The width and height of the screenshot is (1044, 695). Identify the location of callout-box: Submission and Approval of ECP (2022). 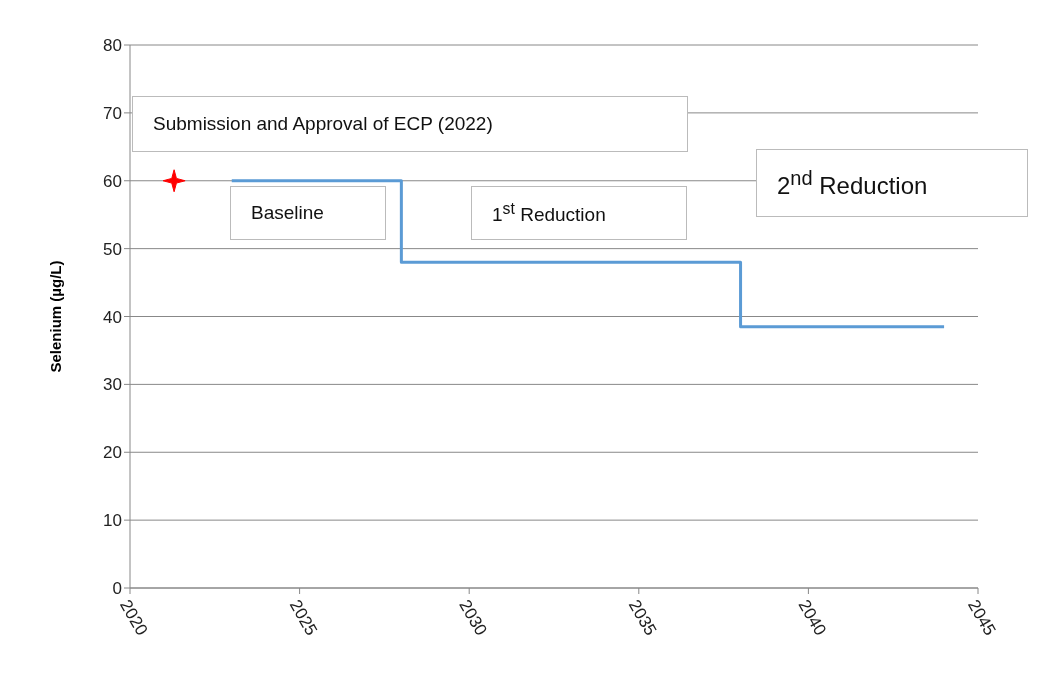
(410, 124).